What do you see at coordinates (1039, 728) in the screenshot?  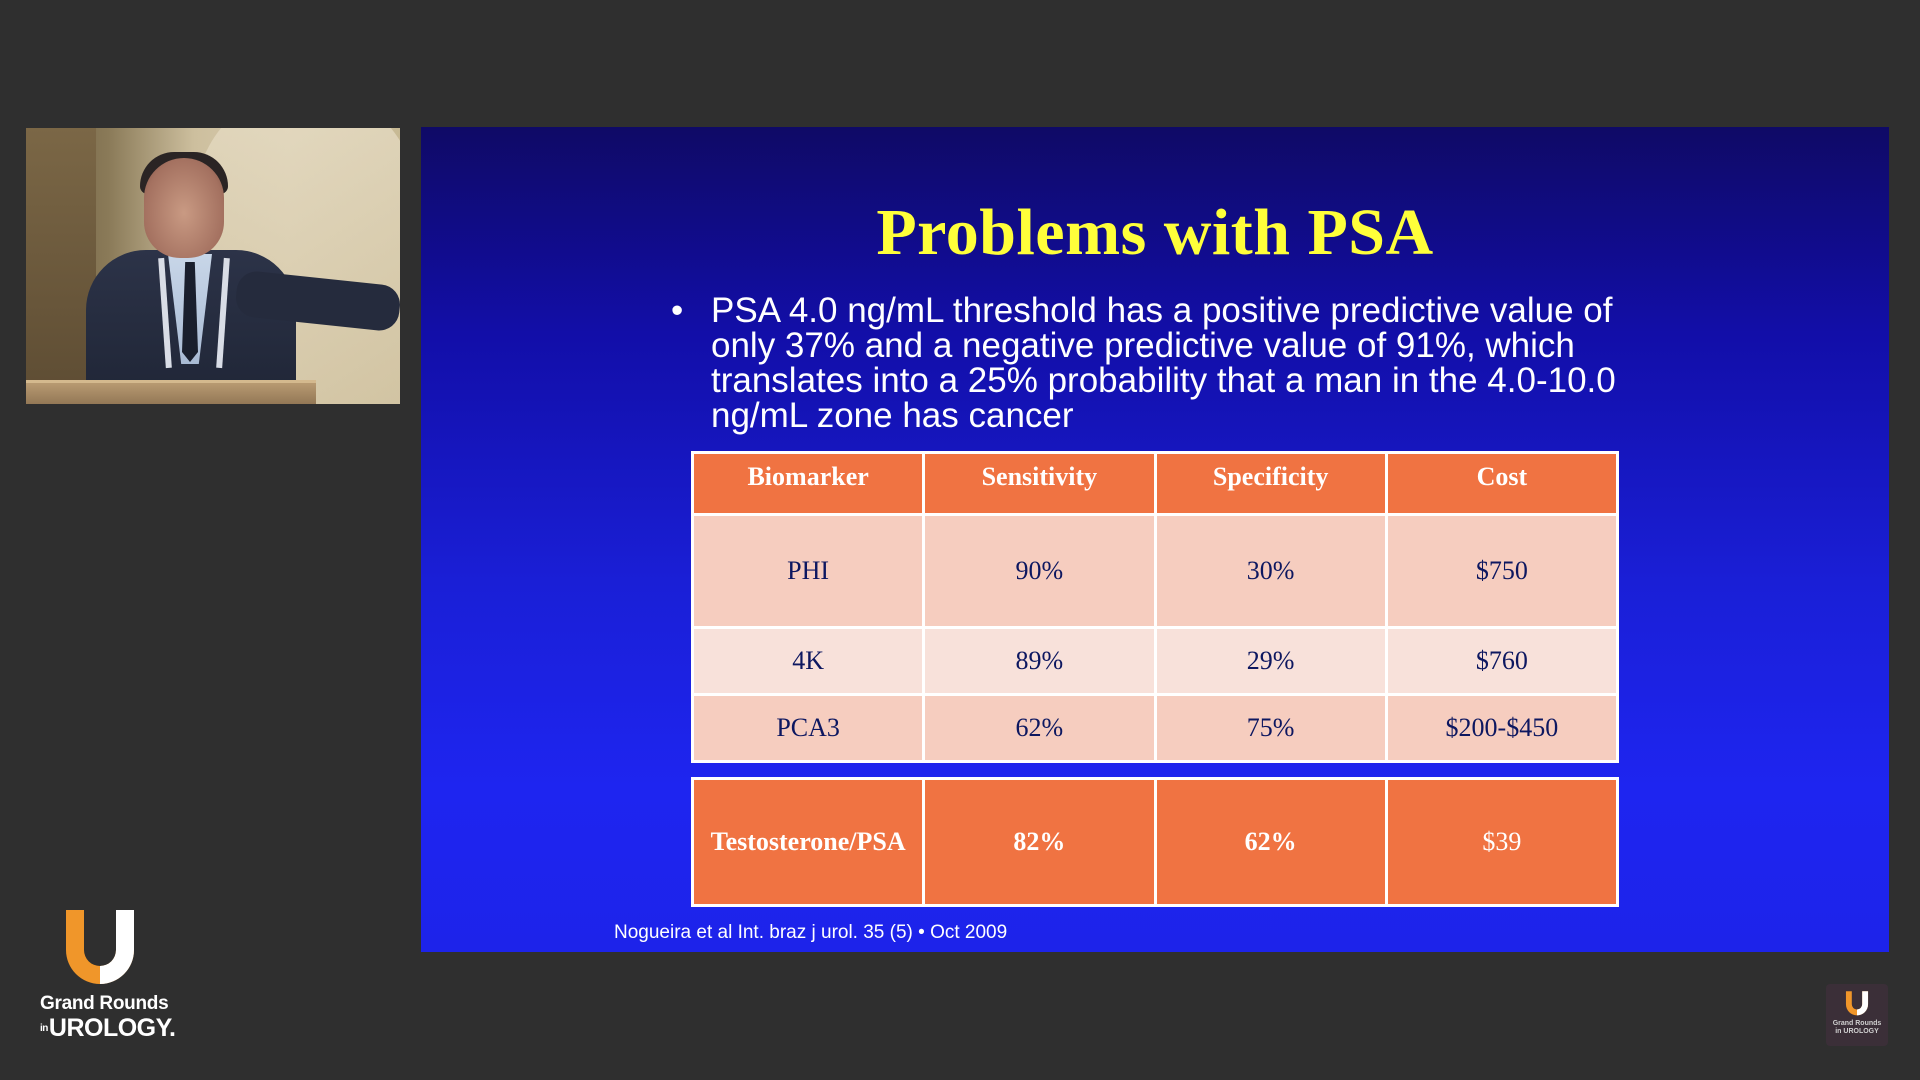 I see `table-cell: 62%` at bounding box center [1039, 728].